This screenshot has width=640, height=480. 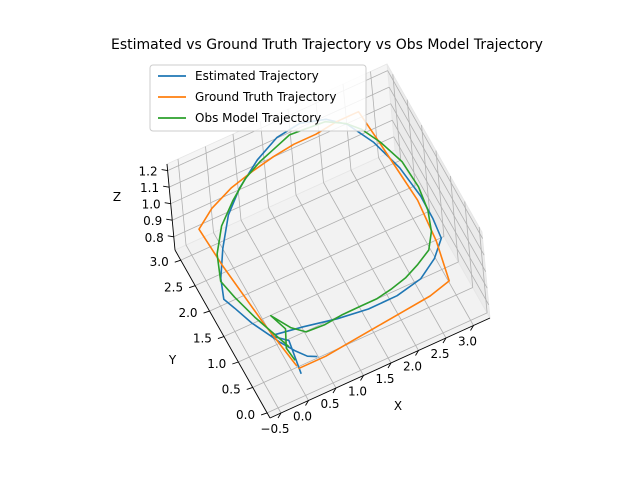 What do you see at coordinates (151, 205) in the screenshot?
I see `z-tick-label-2: 1.0` at bounding box center [151, 205].